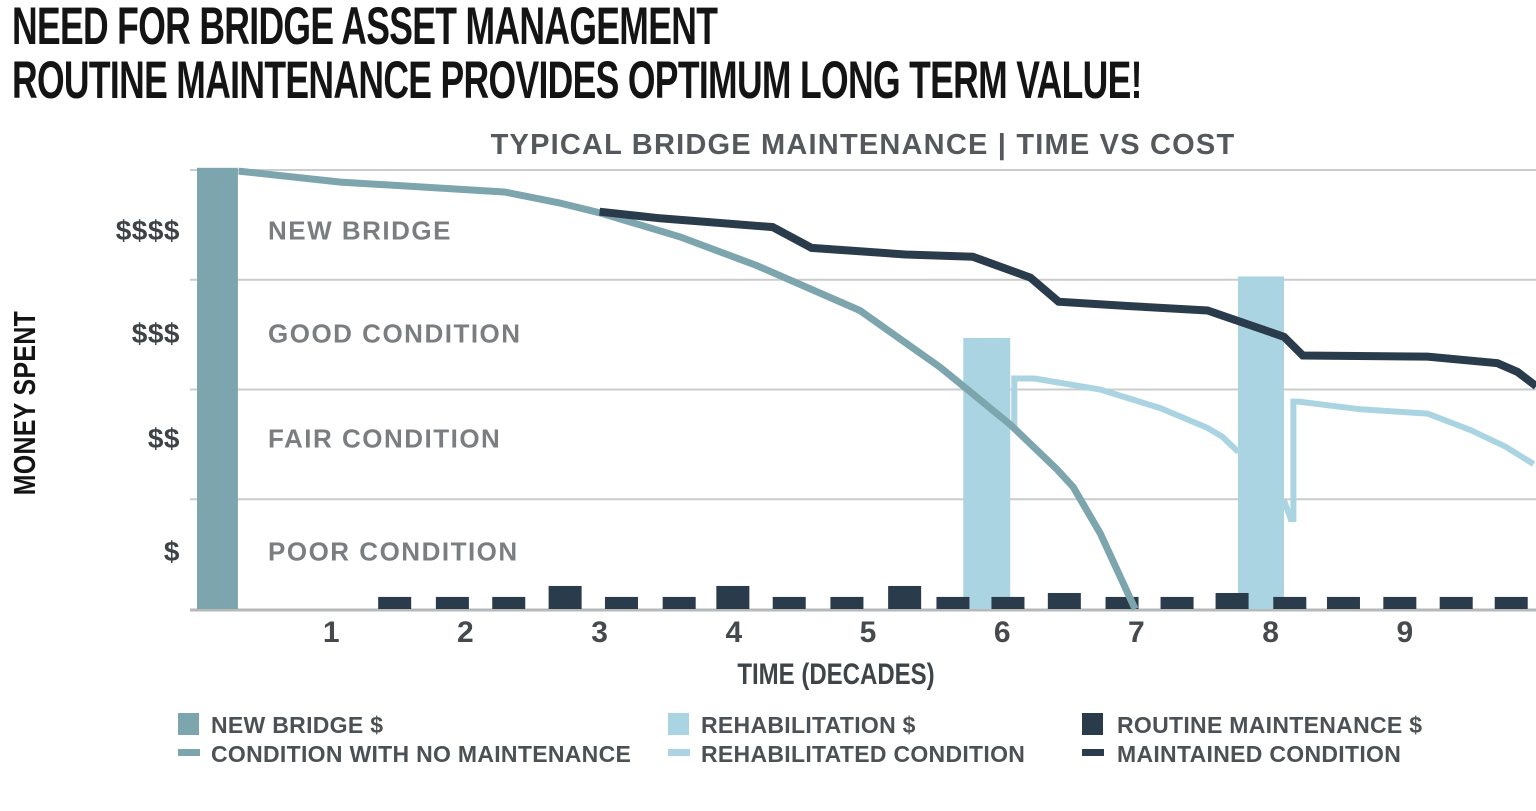  What do you see at coordinates (297, 725) in the screenshot?
I see `legend-label: NEW BRIDGE $` at bounding box center [297, 725].